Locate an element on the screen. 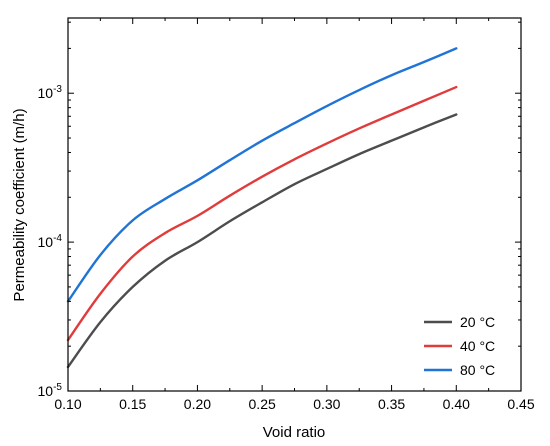 This screenshot has height=446, width=550. x-tick-label: 0.10 is located at coordinates (67, 404).